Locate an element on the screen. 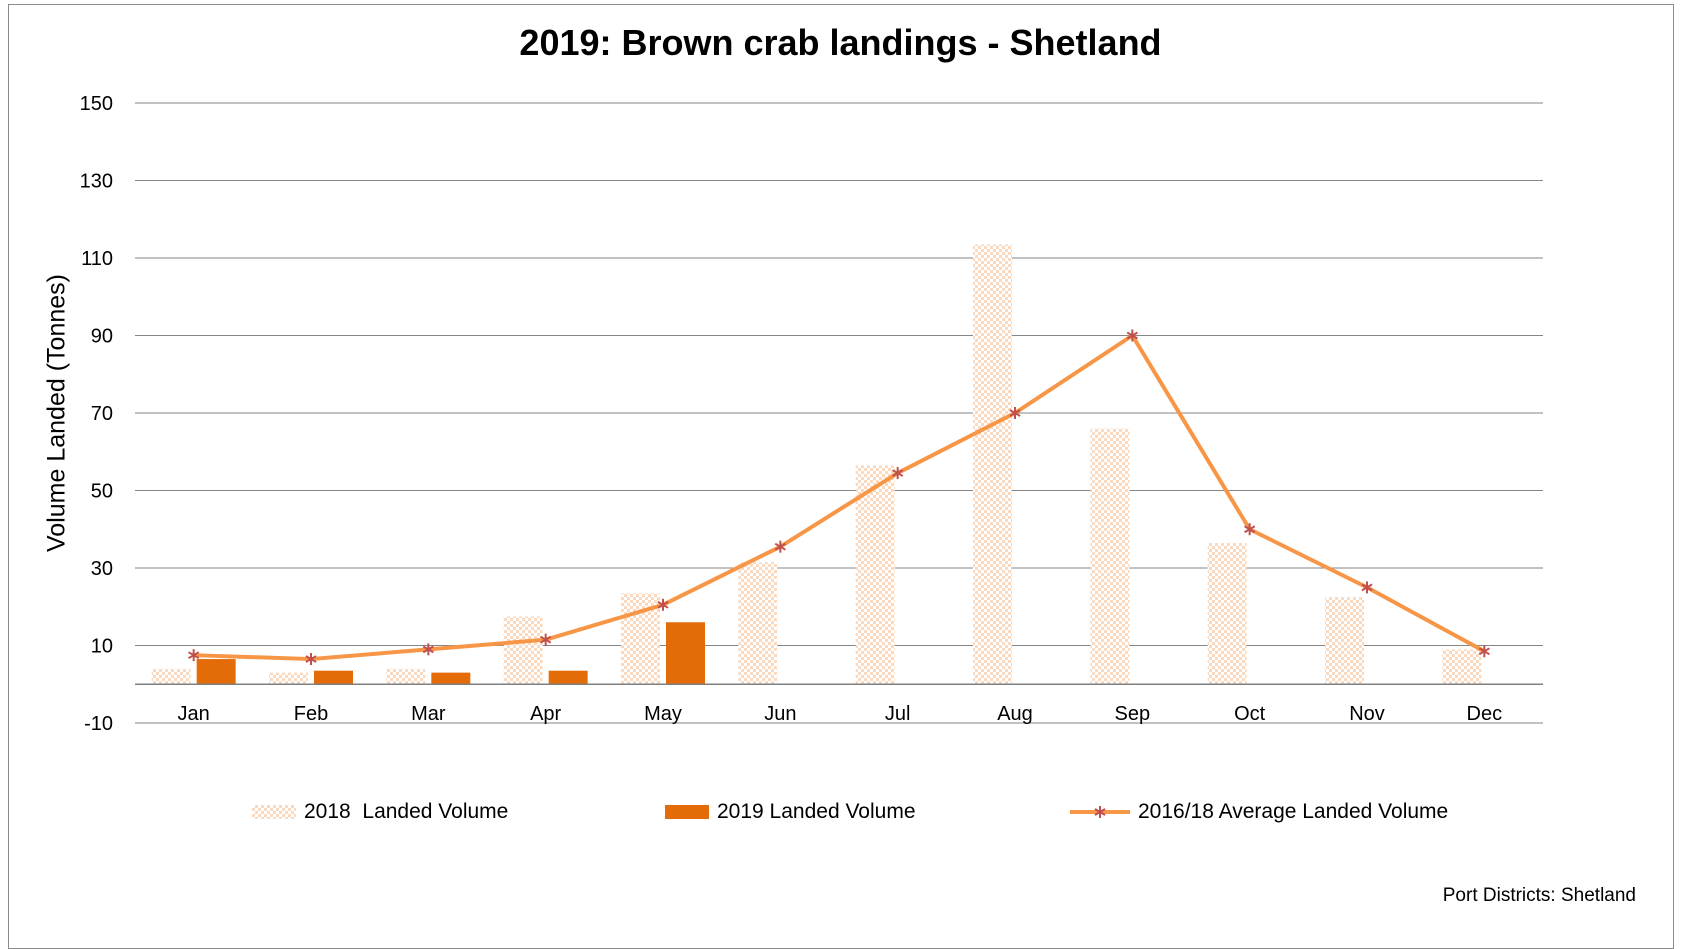 Image resolution: width=1681 pixels, height=949 pixels. legend-item-2018: 2018 Landed Volume is located at coordinates (380, 812).